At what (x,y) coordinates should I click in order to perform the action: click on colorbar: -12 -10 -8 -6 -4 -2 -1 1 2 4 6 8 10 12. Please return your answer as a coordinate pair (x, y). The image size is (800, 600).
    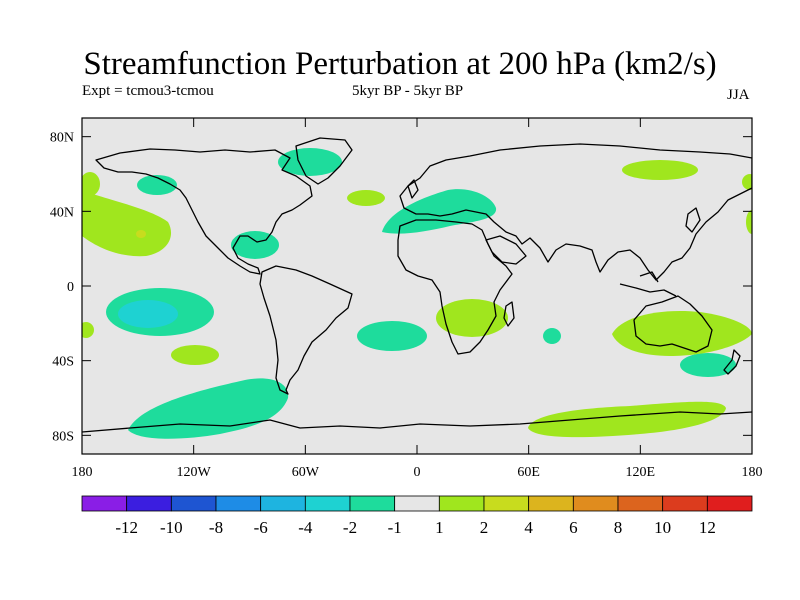
    Looking at the image, I should click on (417, 516).